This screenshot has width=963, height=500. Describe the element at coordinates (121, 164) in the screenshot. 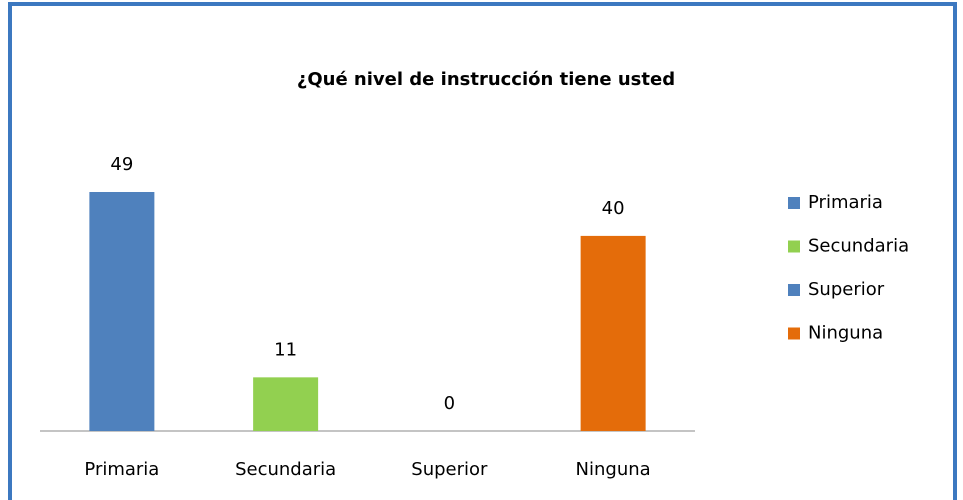

I see `value-label: 49` at that location.